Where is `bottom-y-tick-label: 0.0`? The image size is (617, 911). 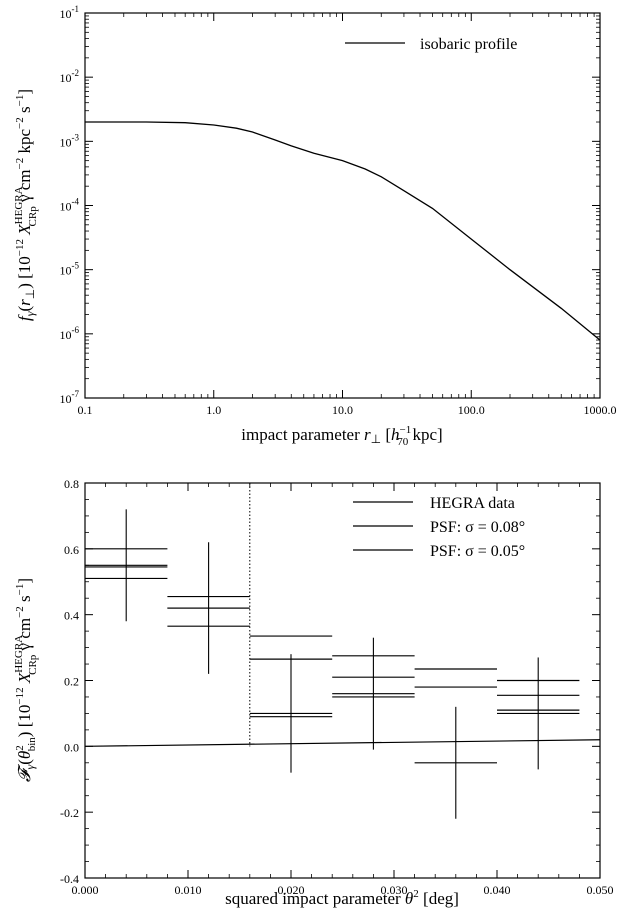
bottom-y-tick-label: 0.0 is located at coordinates (71, 747).